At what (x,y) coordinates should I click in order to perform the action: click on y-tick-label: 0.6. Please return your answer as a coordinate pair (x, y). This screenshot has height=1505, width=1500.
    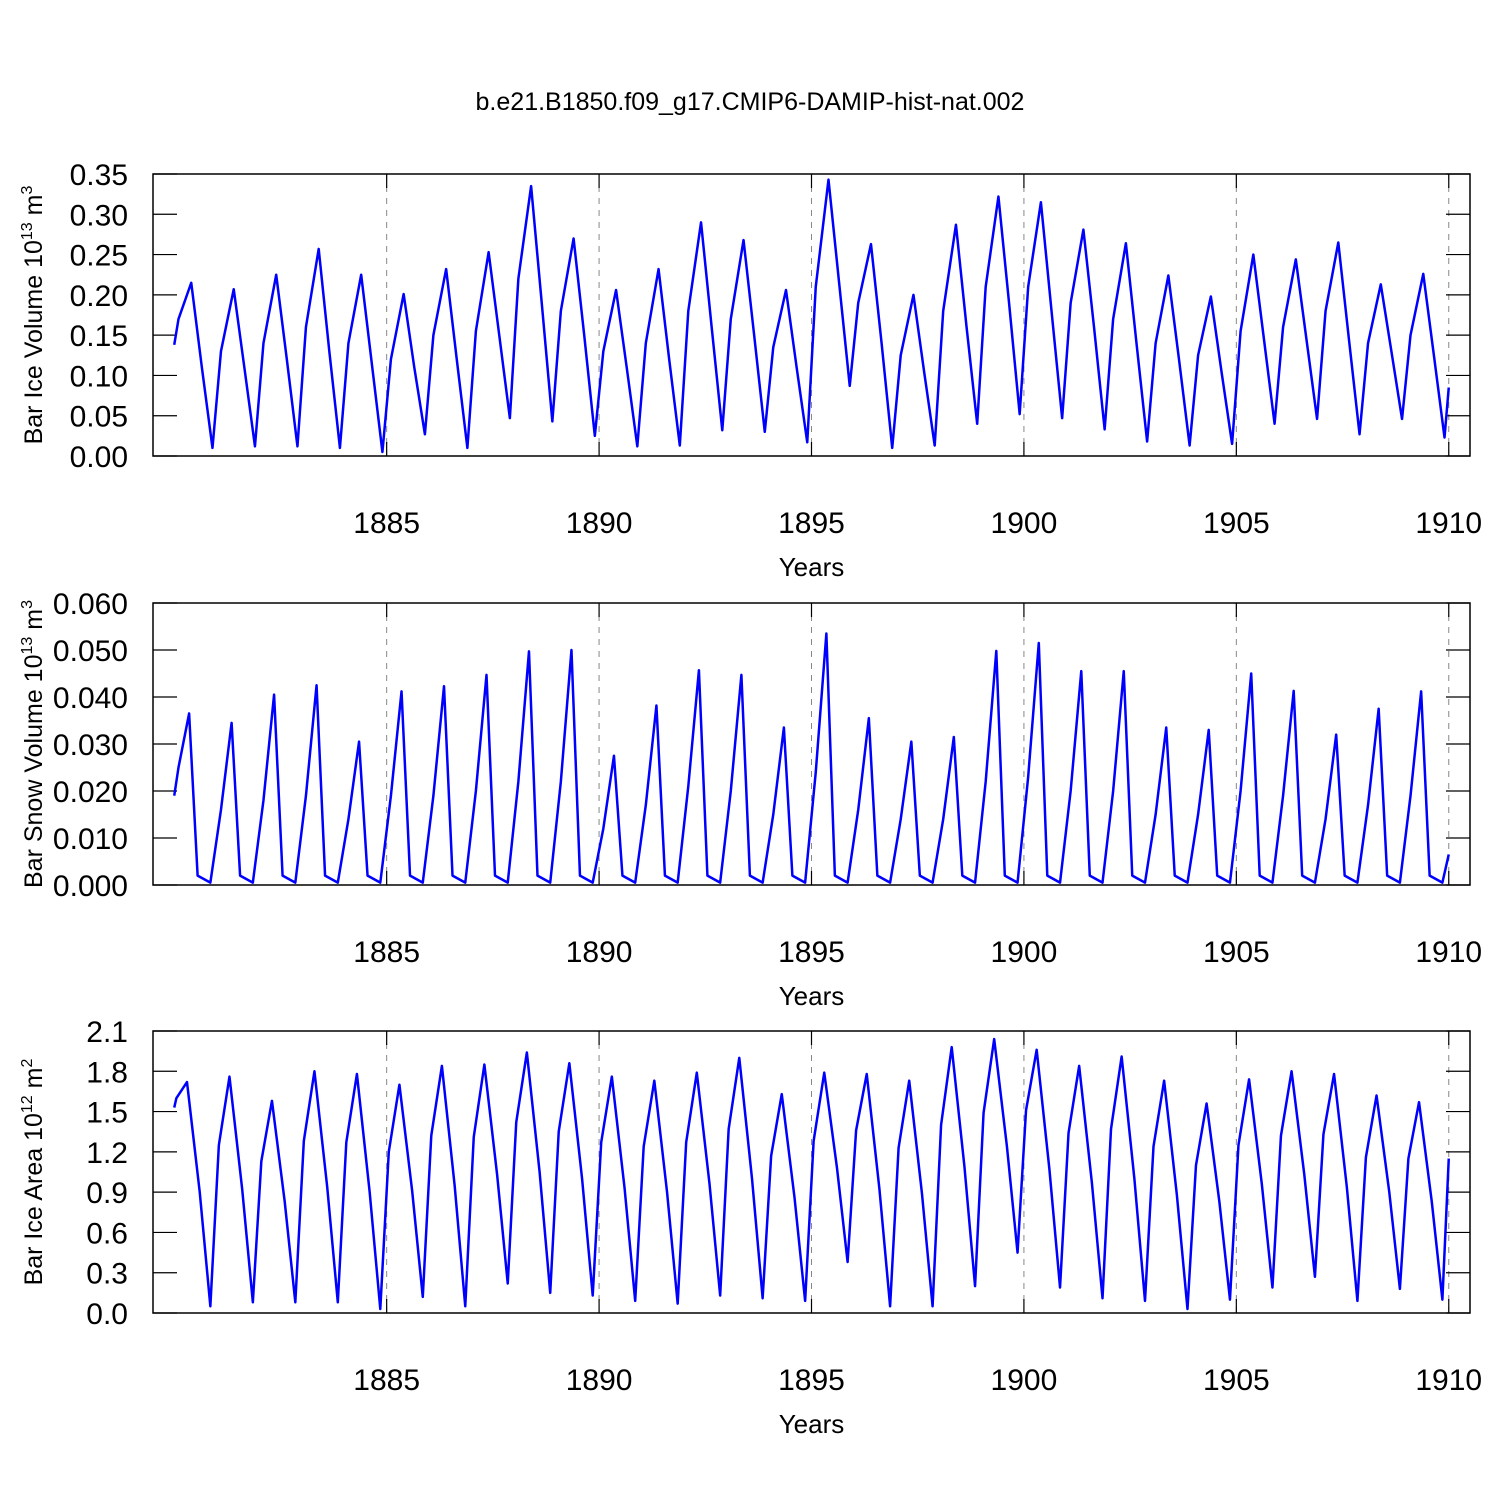
    Looking at the image, I should click on (107, 1233).